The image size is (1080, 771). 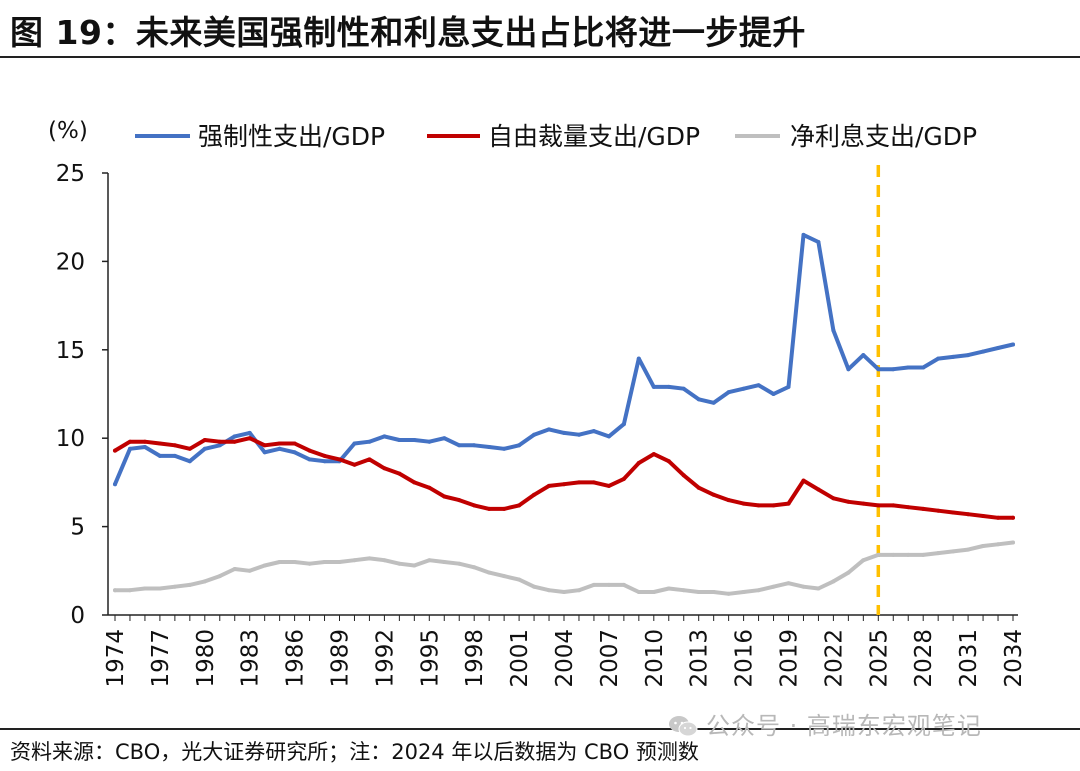 What do you see at coordinates (70, 174) in the screenshot?
I see `y-tick-label: 25` at bounding box center [70, 174].